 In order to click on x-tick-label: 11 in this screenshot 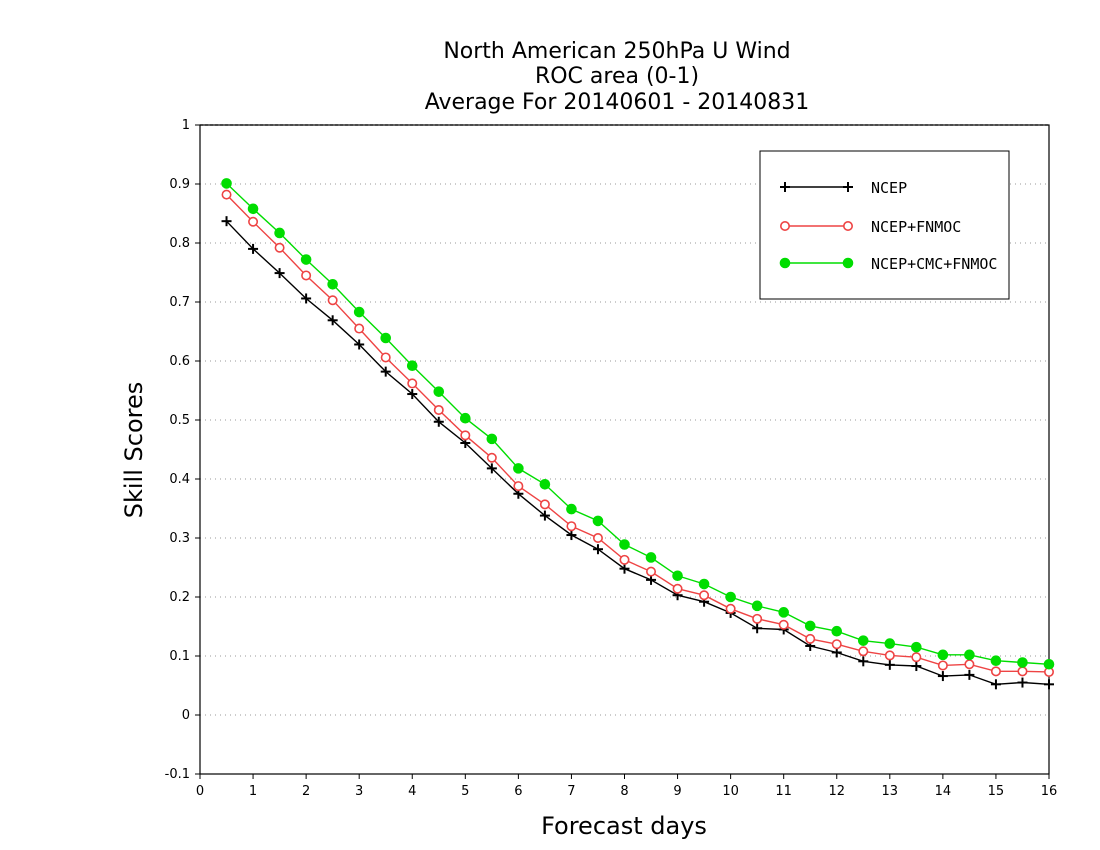, I will do `click(783, 791)`.